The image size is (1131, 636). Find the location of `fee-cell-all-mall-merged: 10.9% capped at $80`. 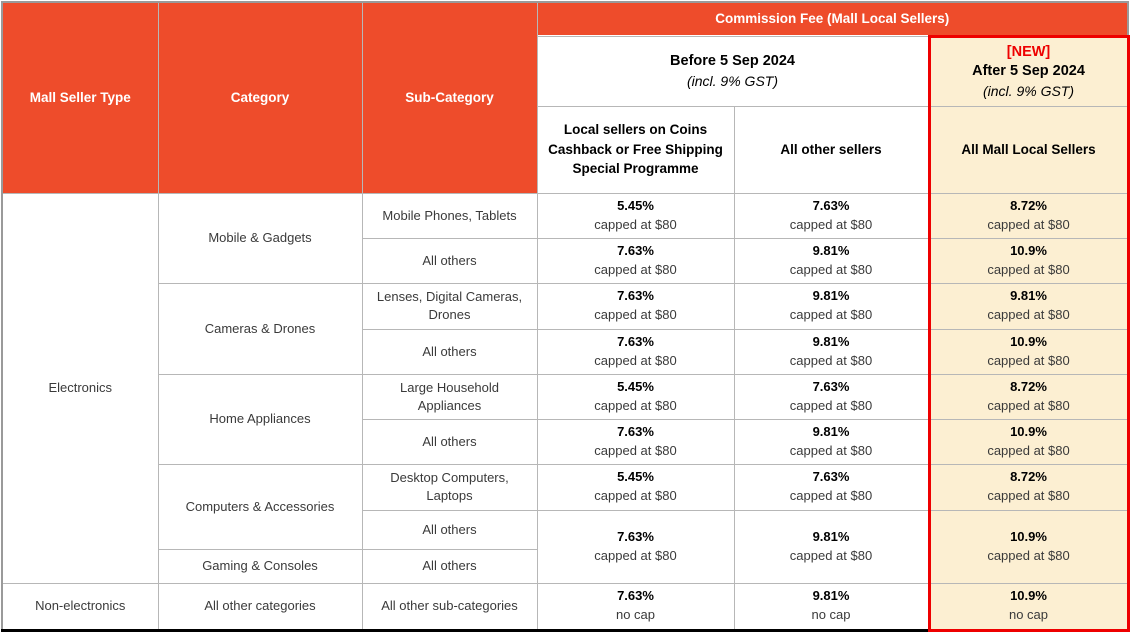

fee-cell-all-mall-merged: 10.9% capped at $80 is located at coordinates (1028, 546).